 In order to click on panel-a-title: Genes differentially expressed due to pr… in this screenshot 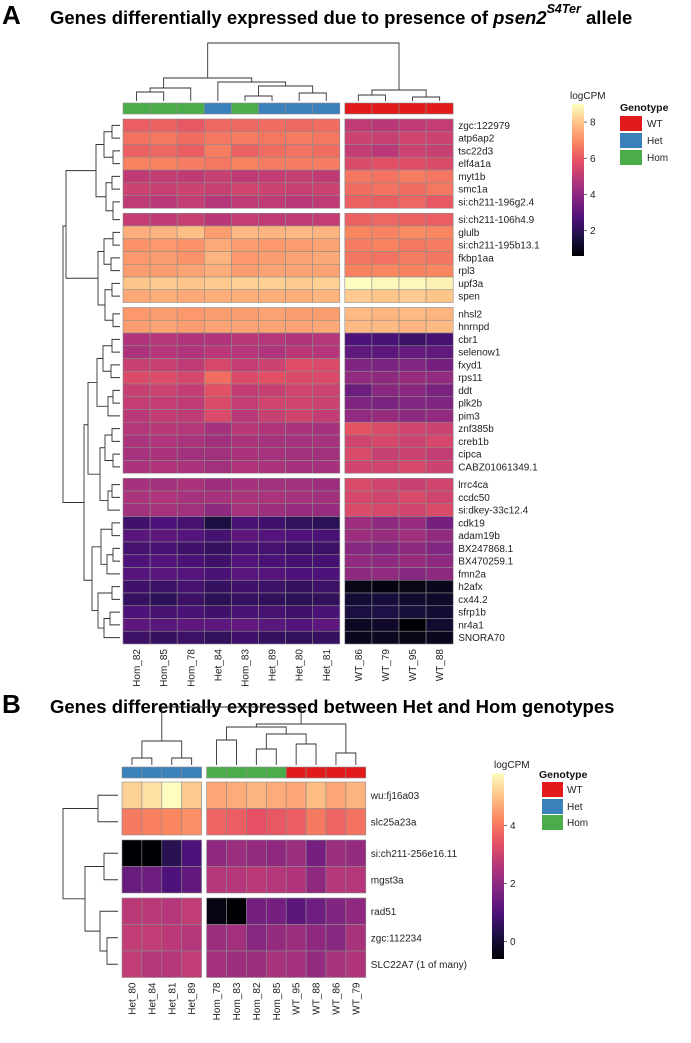, I will do `click(341, 15)`.